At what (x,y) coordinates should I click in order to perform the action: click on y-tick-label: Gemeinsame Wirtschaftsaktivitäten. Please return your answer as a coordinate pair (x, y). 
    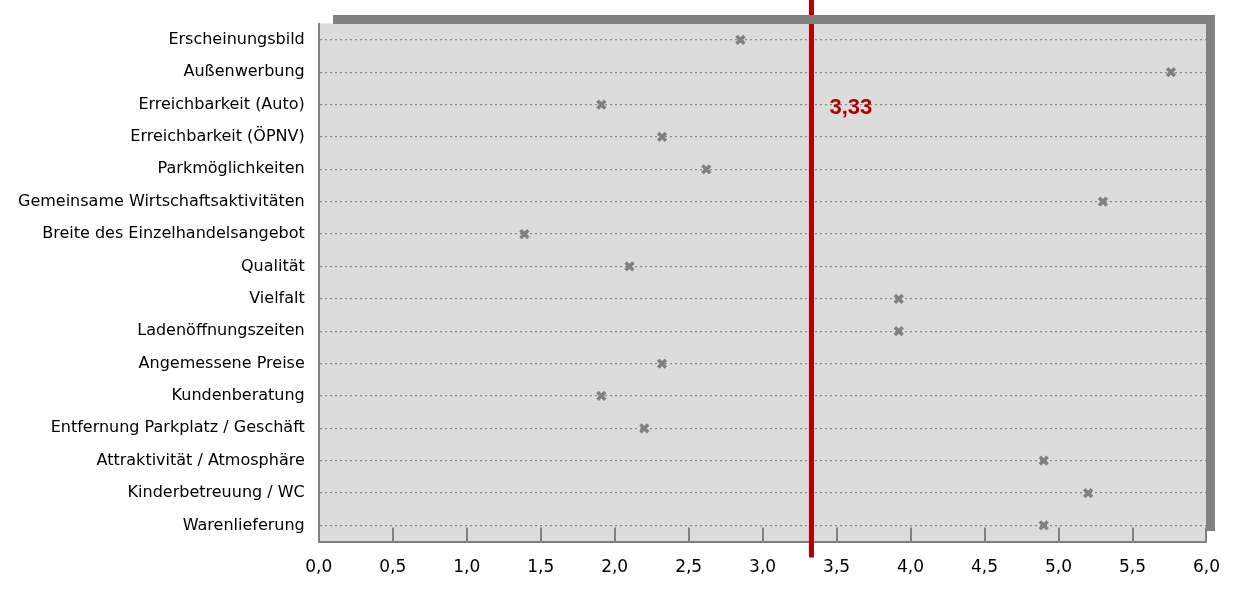
    Looking at the image, I should click on (161, 200).